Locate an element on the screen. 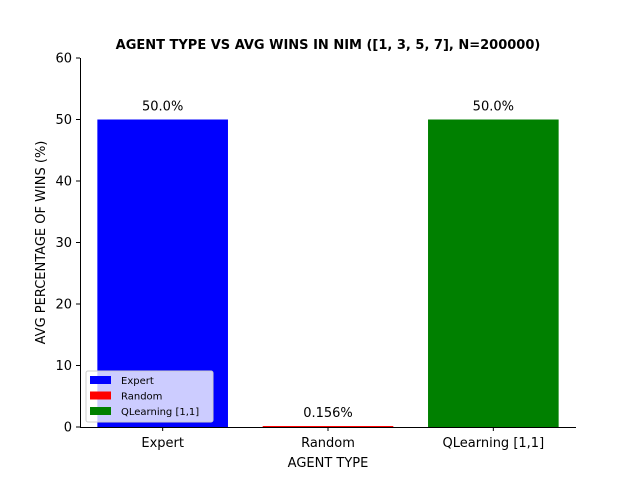 The height and width of the screenshot is (484, 640). legend-frame is located at coordinates (149, 396).